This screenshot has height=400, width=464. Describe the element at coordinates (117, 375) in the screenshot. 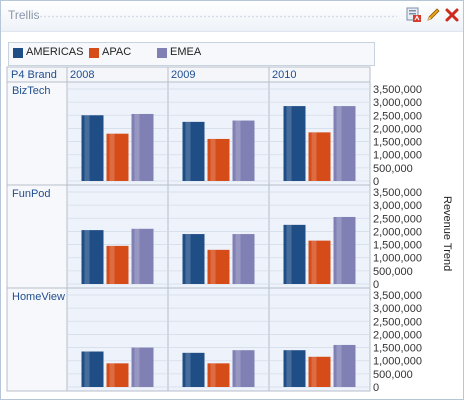

I see `bar-homeview-2008-apac` at that location.